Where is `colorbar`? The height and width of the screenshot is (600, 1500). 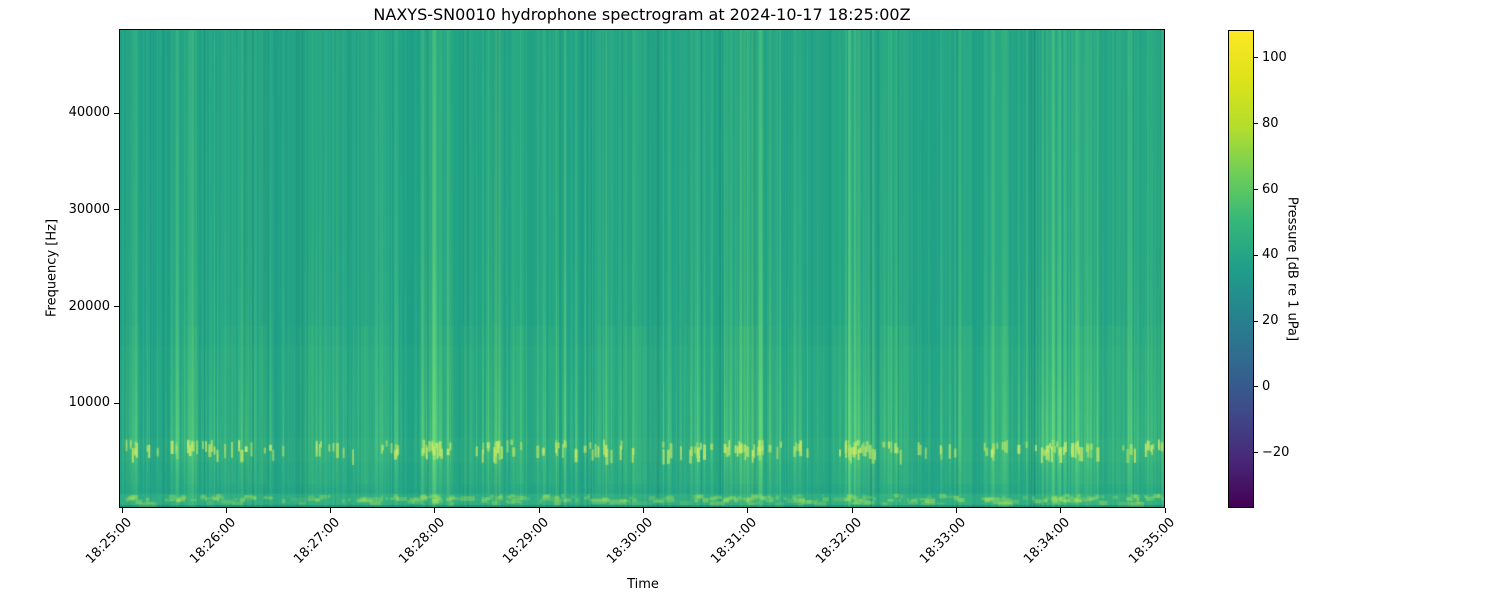
colorbar is located at coordinates (1241, 269).